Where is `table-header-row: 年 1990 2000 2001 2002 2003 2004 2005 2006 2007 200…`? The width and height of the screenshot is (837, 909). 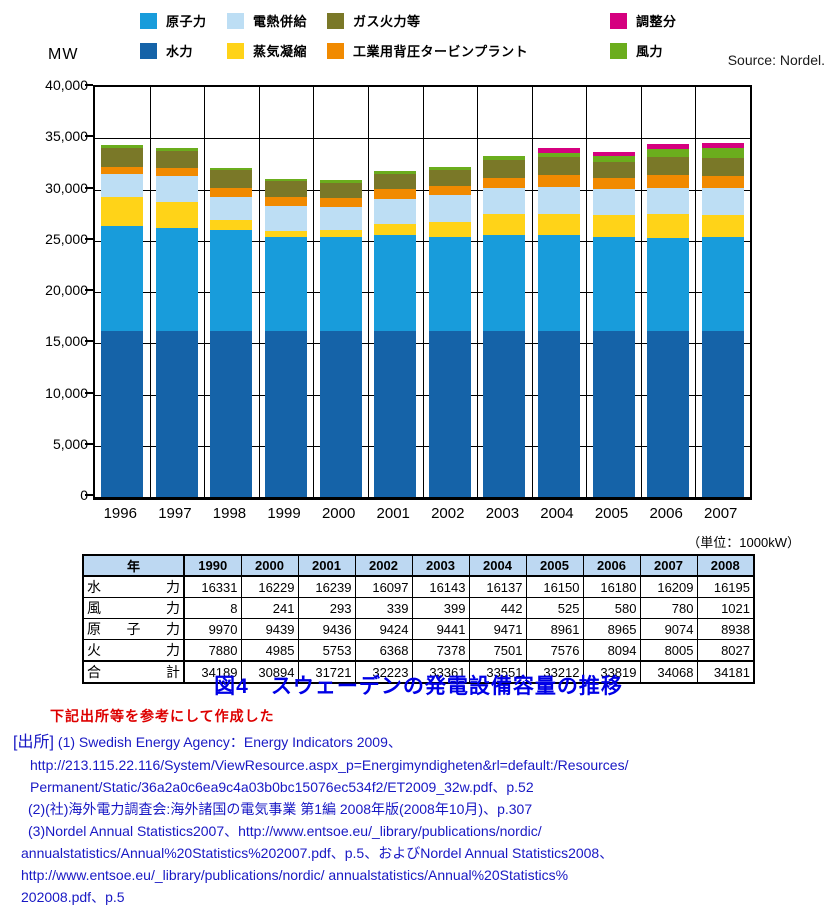 table-header-row: 年 1990 2000 2001 2002 2003 2004 2005 2006 2007 200… is located at coordinates (418, 565).